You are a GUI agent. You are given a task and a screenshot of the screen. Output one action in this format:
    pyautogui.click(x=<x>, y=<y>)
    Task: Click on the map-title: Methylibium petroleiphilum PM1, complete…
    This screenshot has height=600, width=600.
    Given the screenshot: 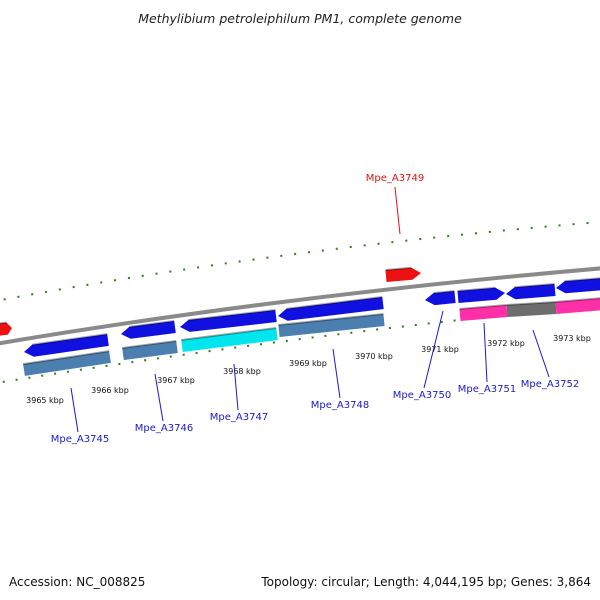 What is the action you would take?
    pyautogui.click(x=300, y=18)
    